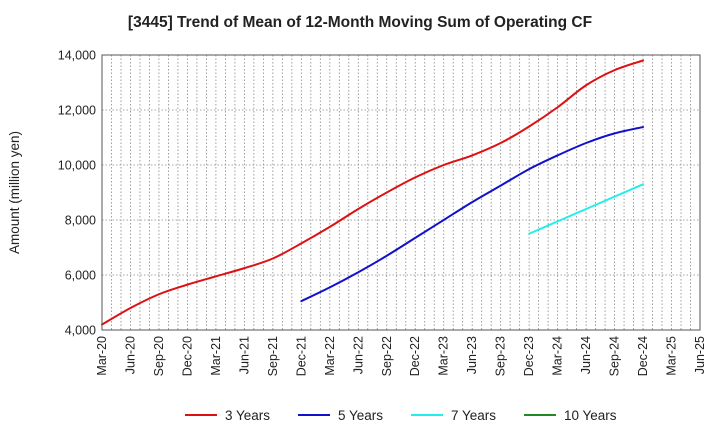 This screenshot has width=720, height=445. What do you see at coordinates (586, 355) in the screenshot?
I see `x-tick-label: Jun-24` at bounding box center [586, 355].